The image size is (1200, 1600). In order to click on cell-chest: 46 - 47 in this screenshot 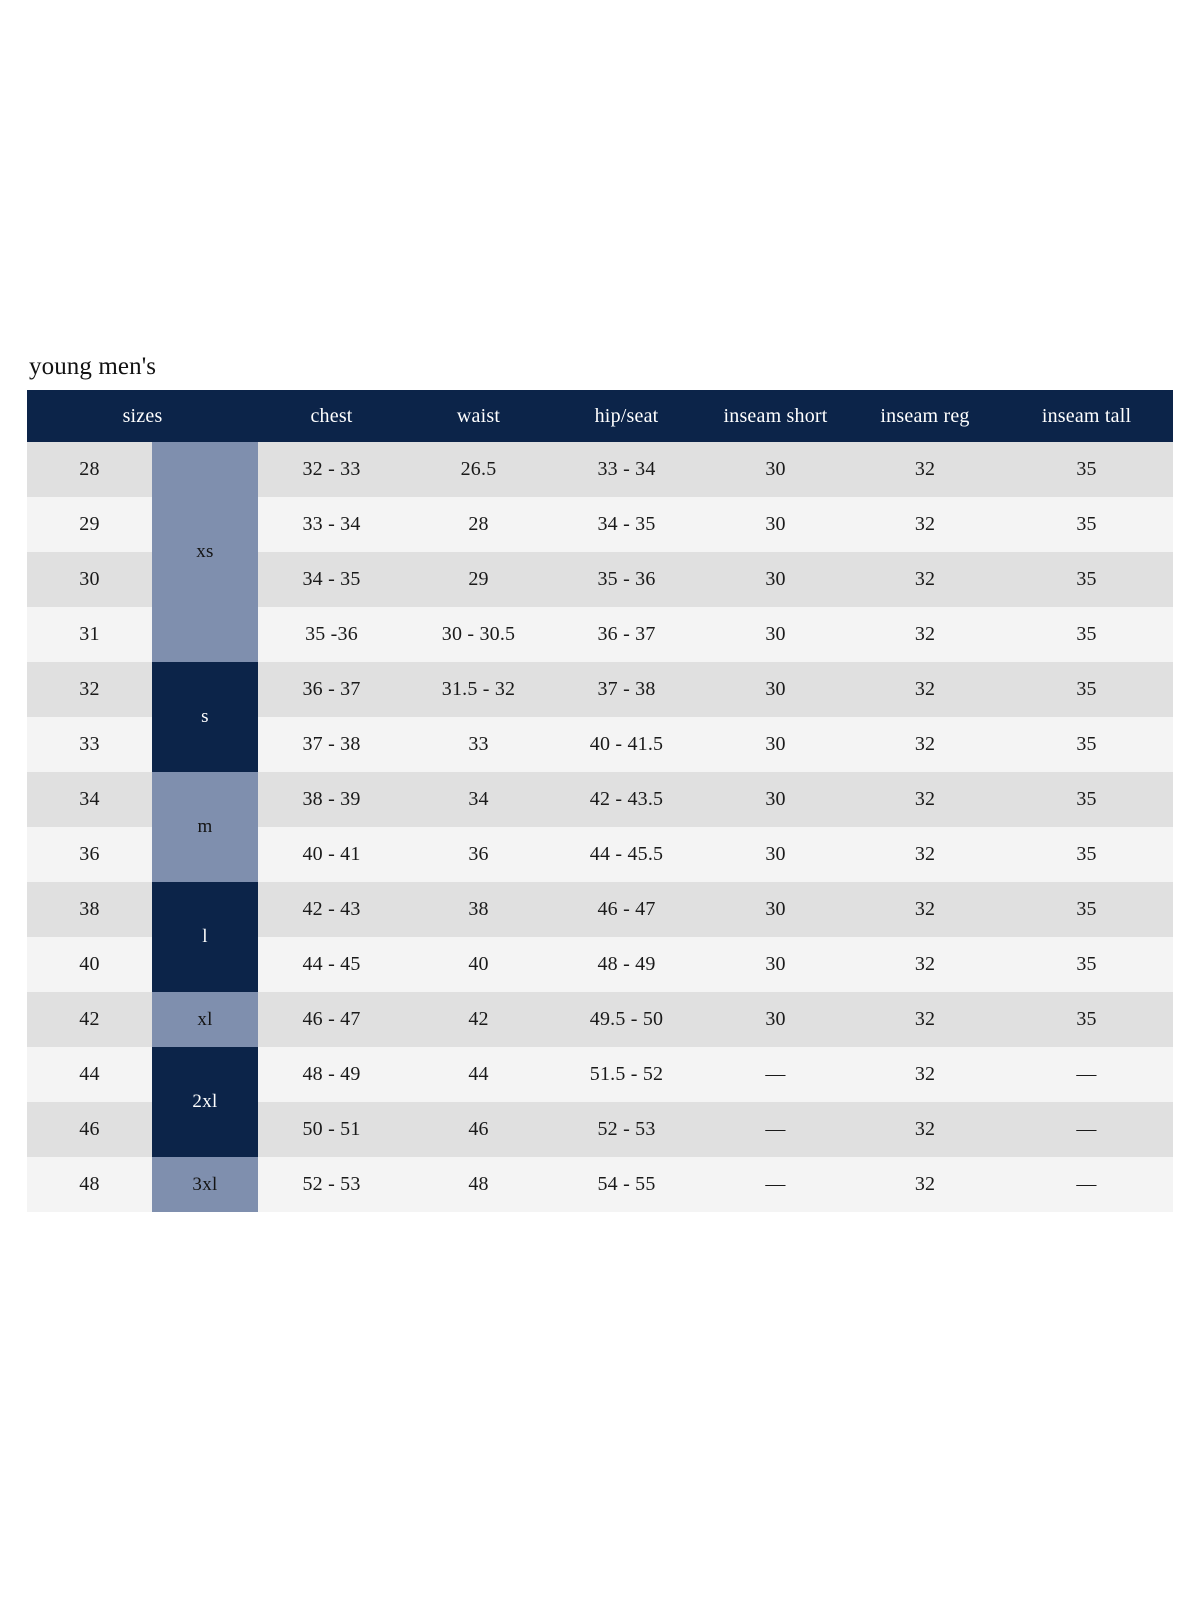, I will do `click(332, 1019)`.